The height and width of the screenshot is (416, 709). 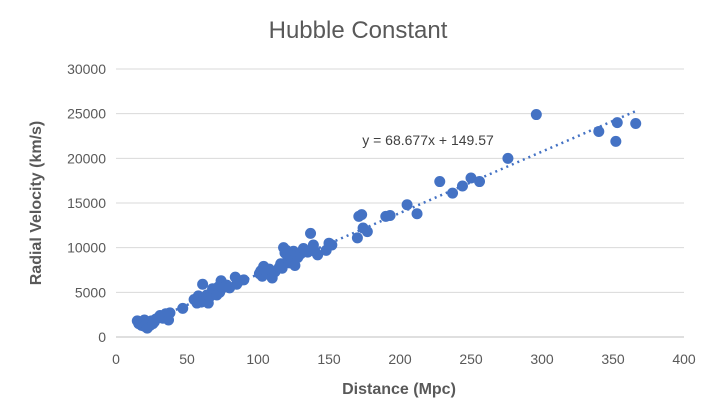 What do you see at coordinates (86, 69) in the screenshot?
I see `y-tick-label: 30000` at bounding box center [86, 69].